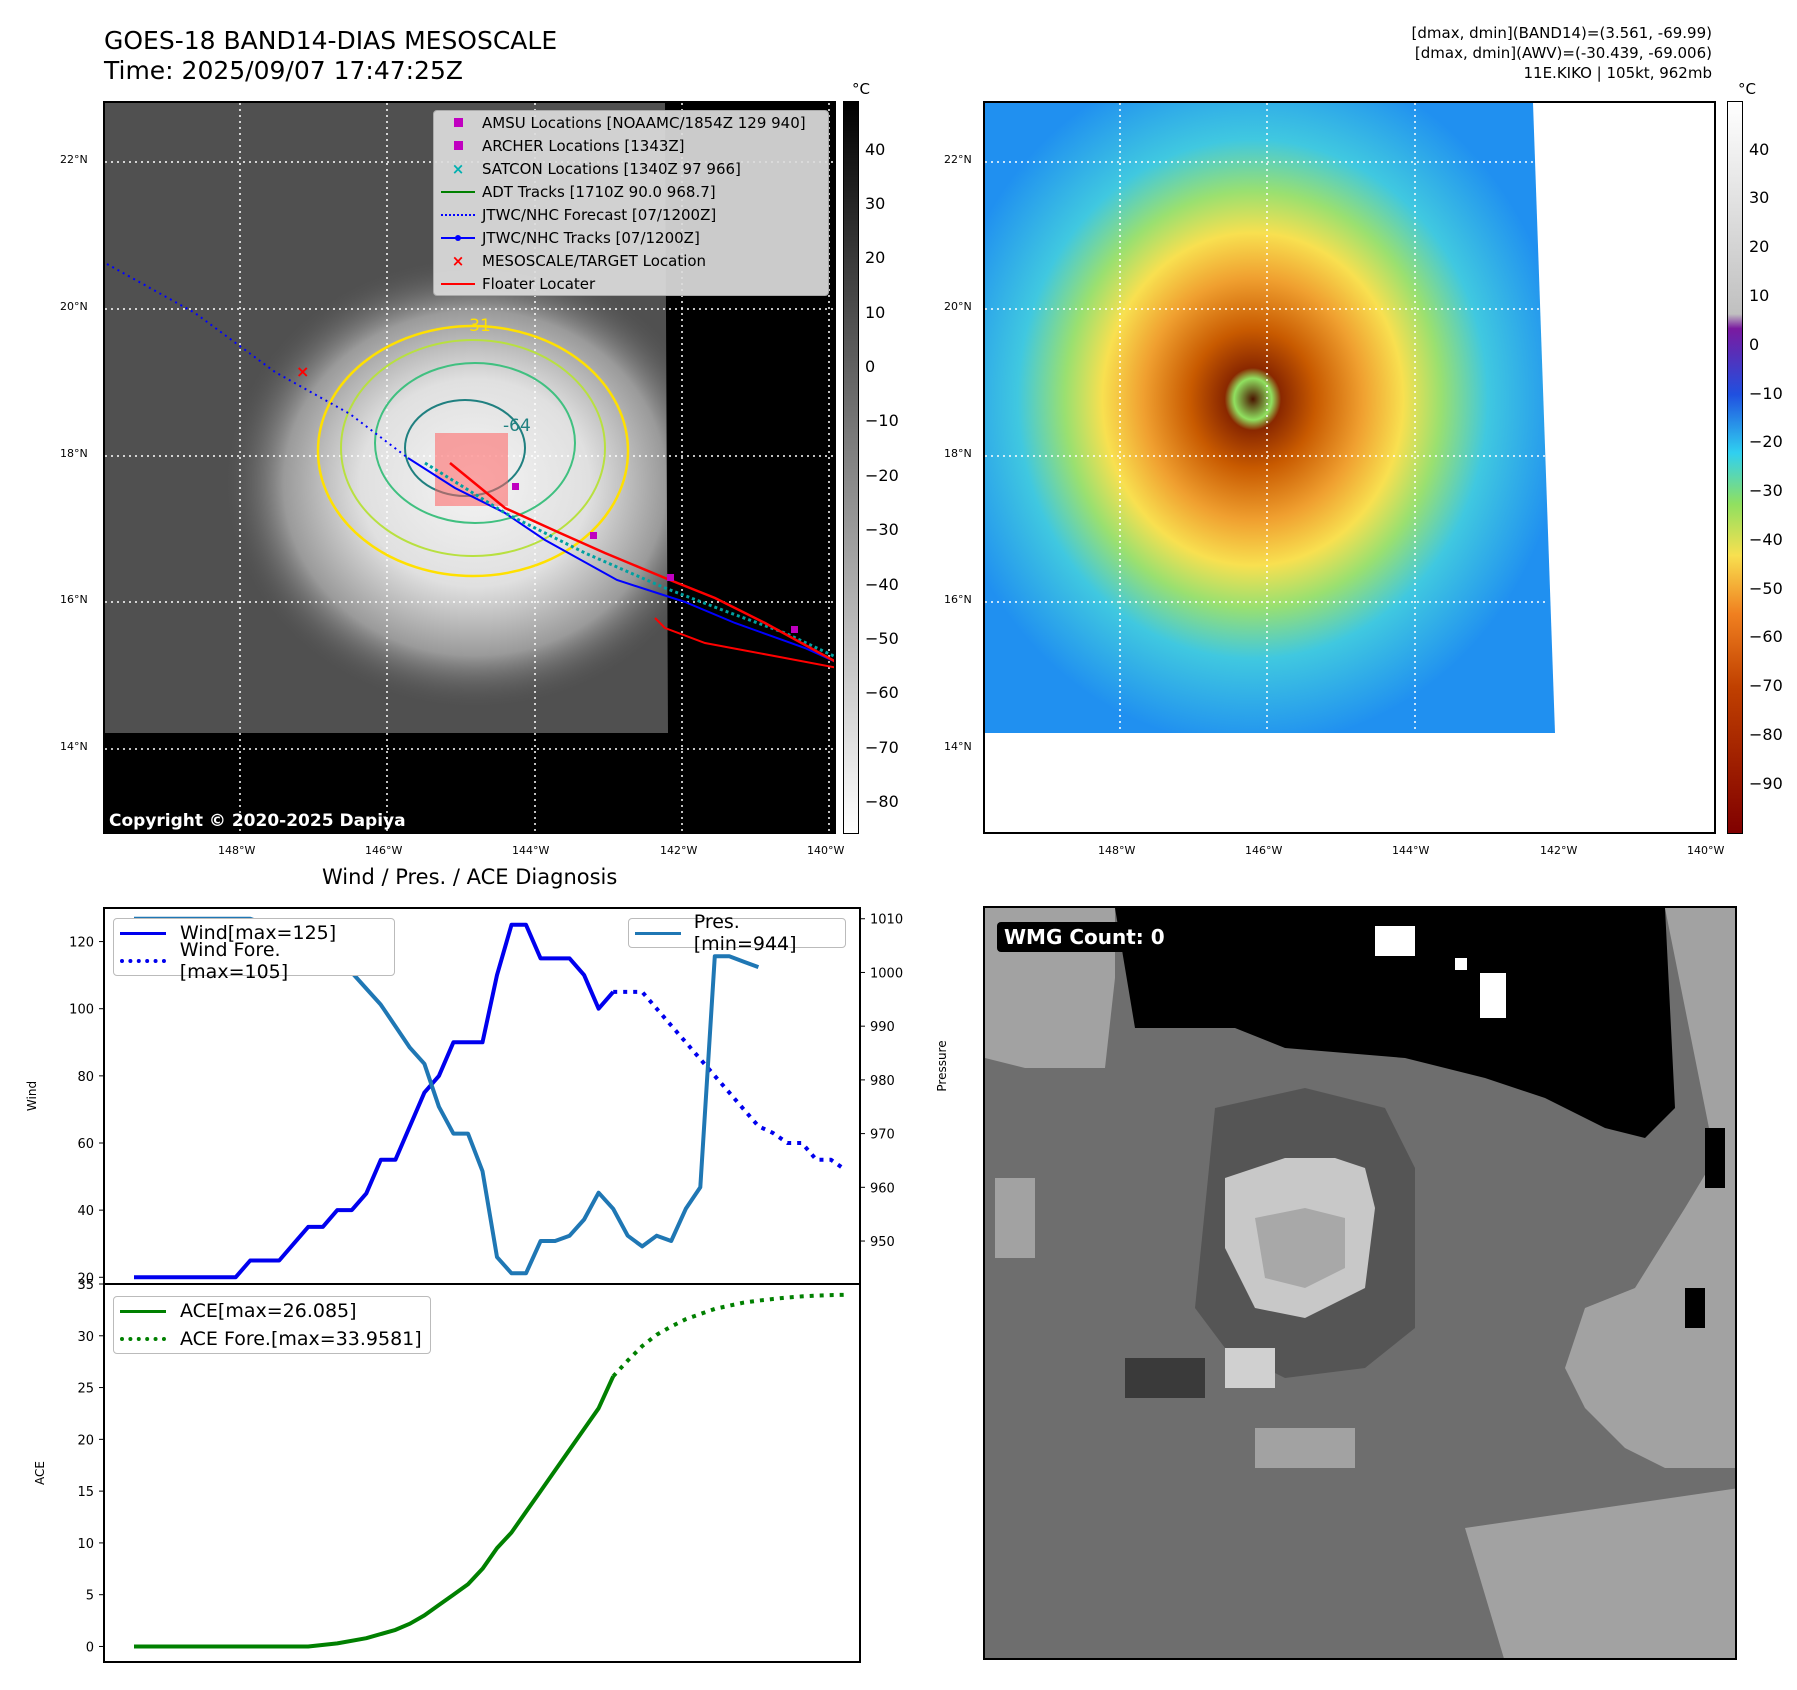 Image resolution: width=1797 pixels, height=1690 pixels. What do you see at coordinates (90, 1647) in the screenshot?
I see `ace-ytick-label: 0` at bounding box center [90, 1647].